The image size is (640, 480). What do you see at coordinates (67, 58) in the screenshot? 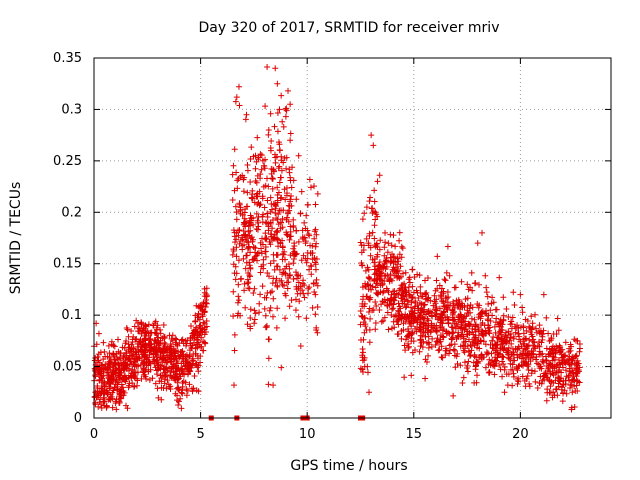
I see `y-tick-label: 0.35` at bounding box center [67, 58].